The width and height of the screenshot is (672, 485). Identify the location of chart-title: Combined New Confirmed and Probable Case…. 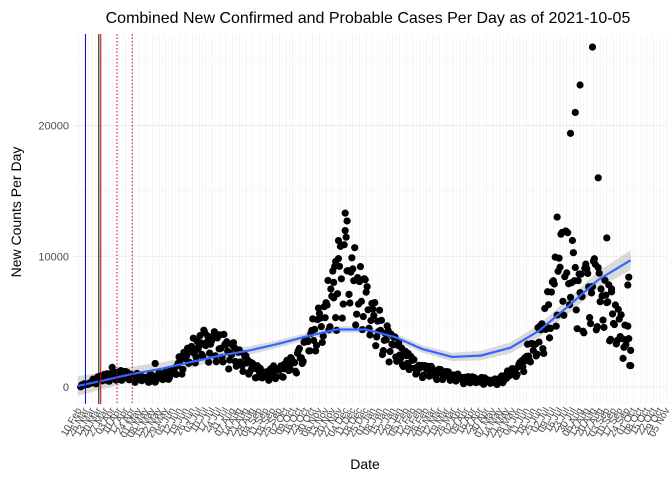
(368, 18).